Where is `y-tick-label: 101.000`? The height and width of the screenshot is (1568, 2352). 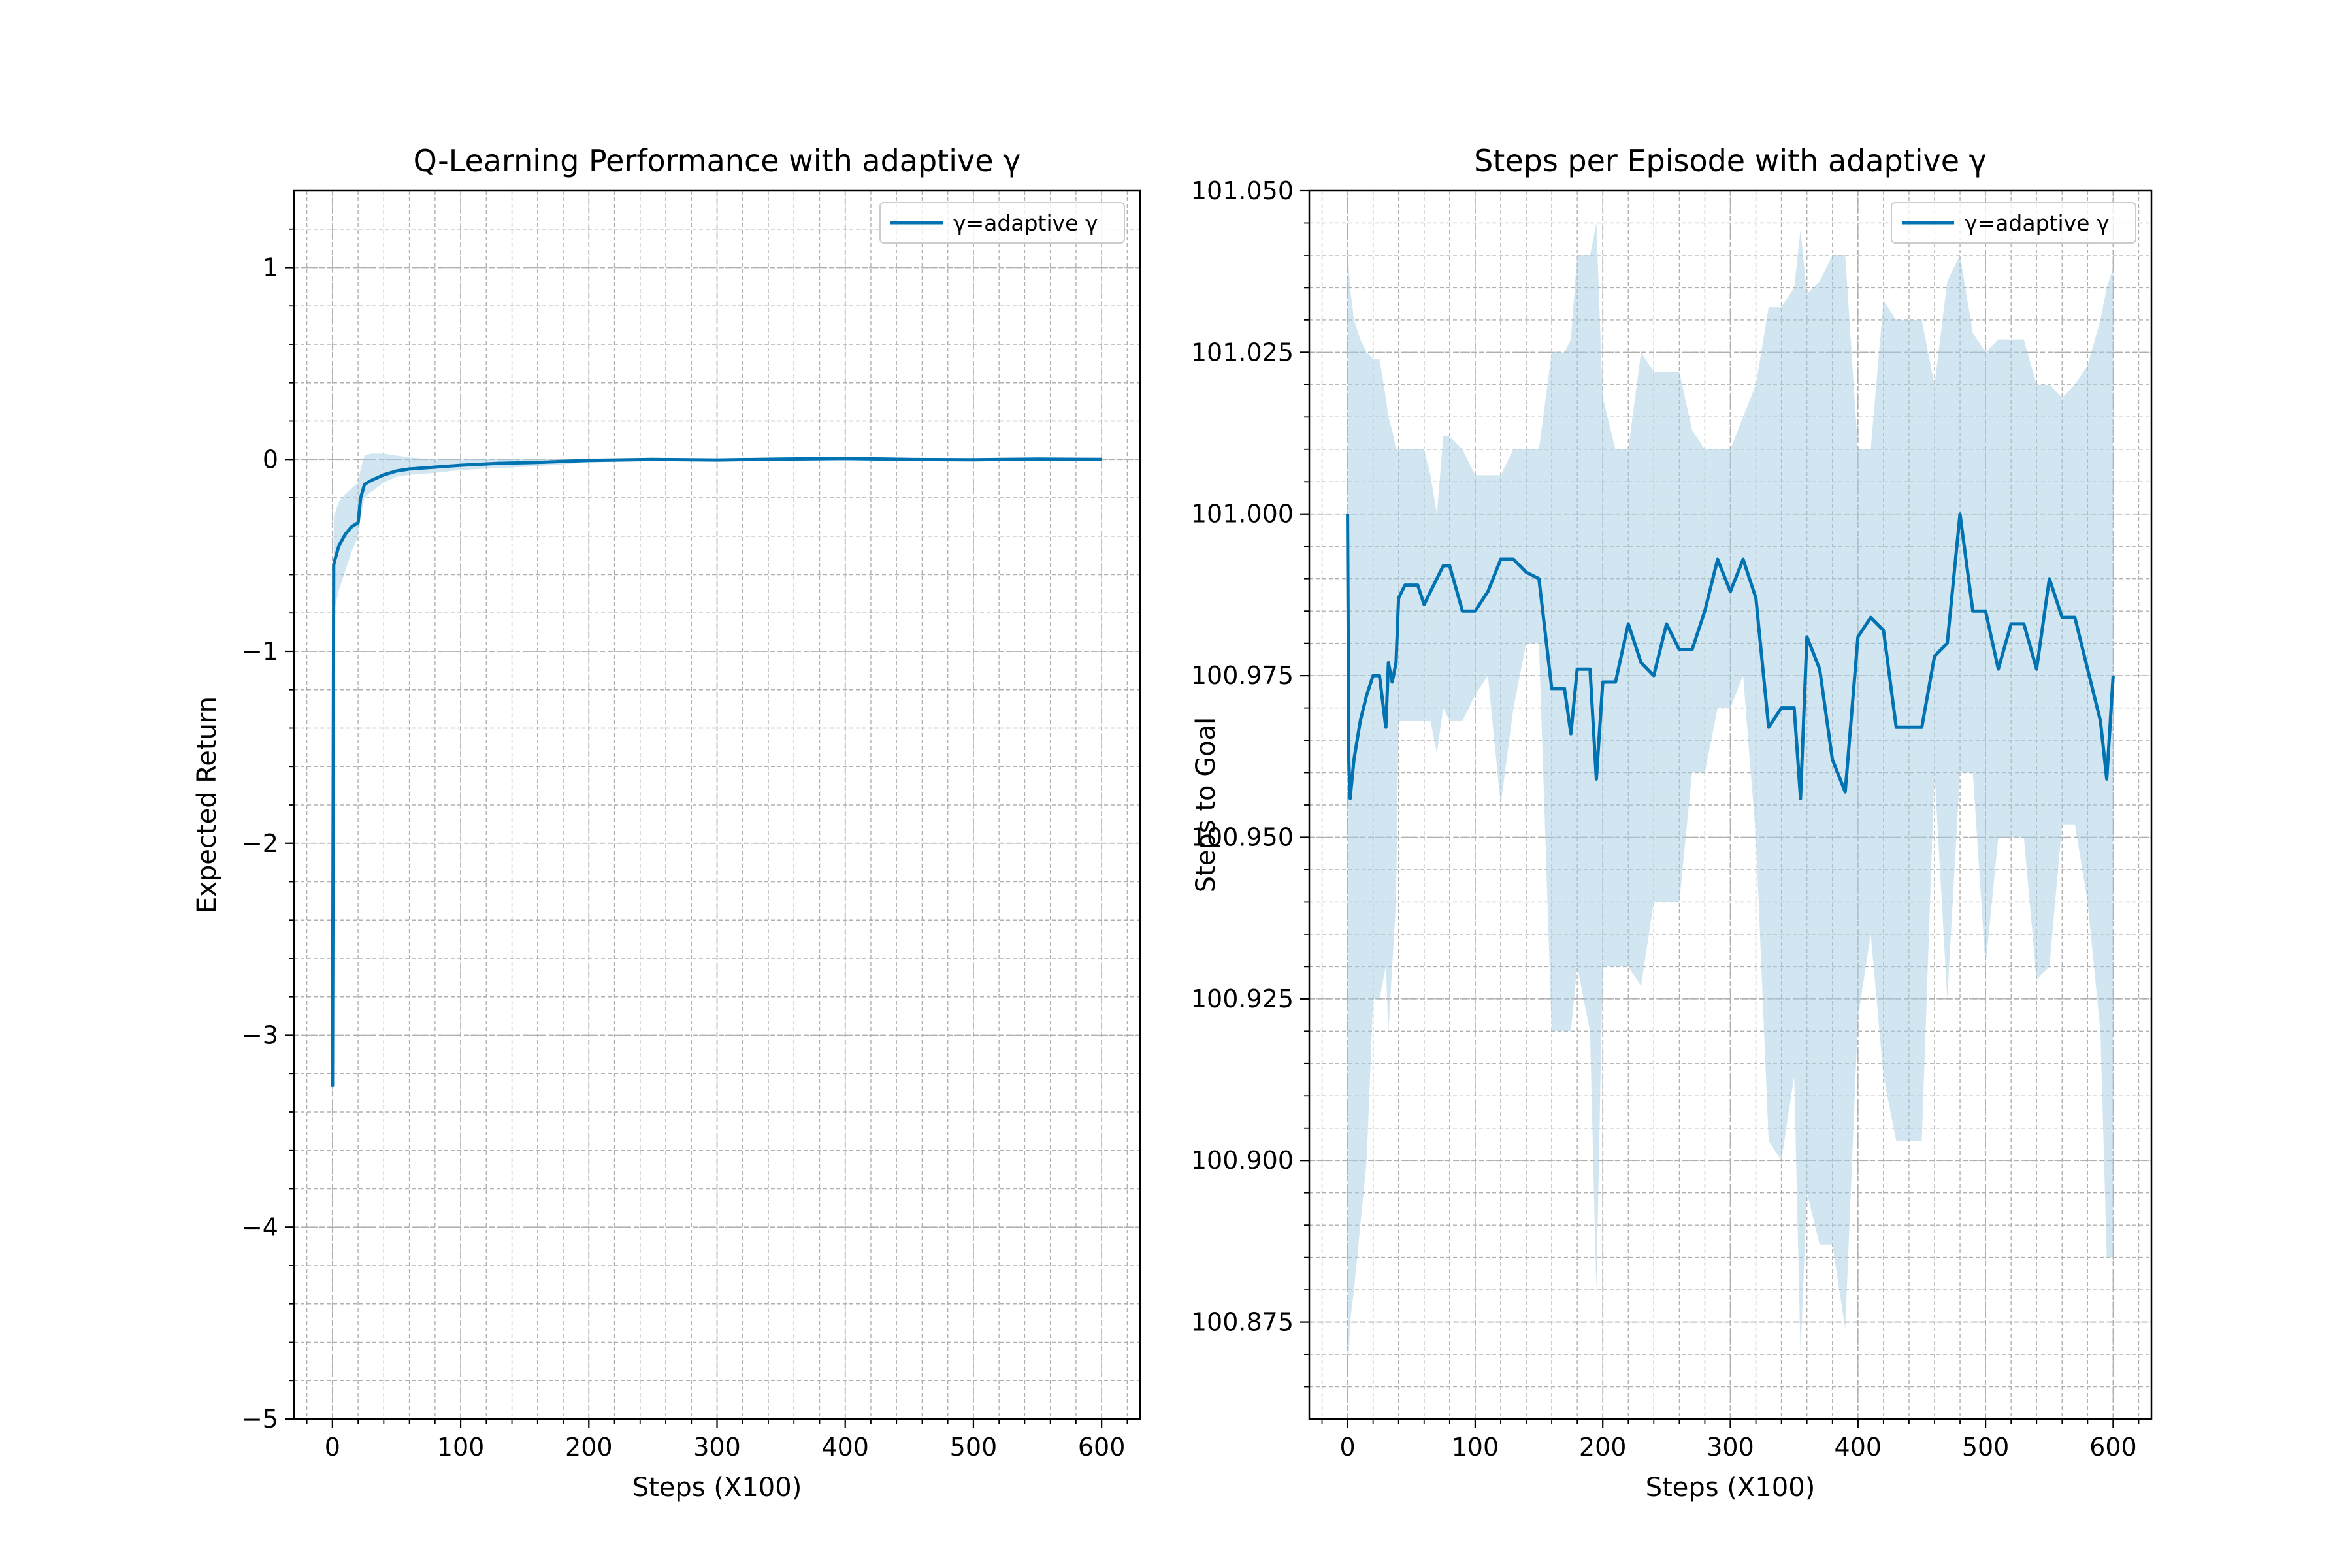
y-tick-label: 101.000 is located at coordinates (1242, 514).